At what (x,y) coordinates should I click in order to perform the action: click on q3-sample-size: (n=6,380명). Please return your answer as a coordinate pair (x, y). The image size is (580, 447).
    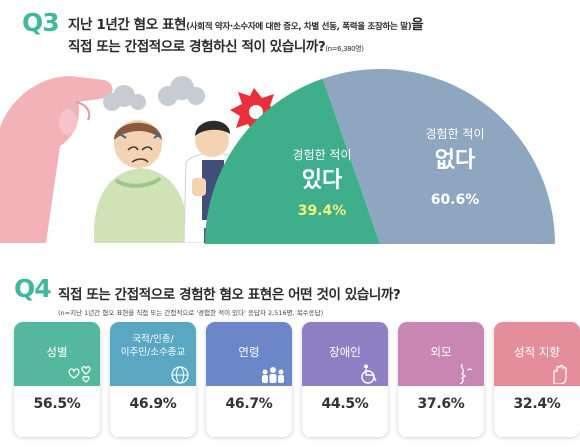
    Looking at the image, I should click on (344, 49).